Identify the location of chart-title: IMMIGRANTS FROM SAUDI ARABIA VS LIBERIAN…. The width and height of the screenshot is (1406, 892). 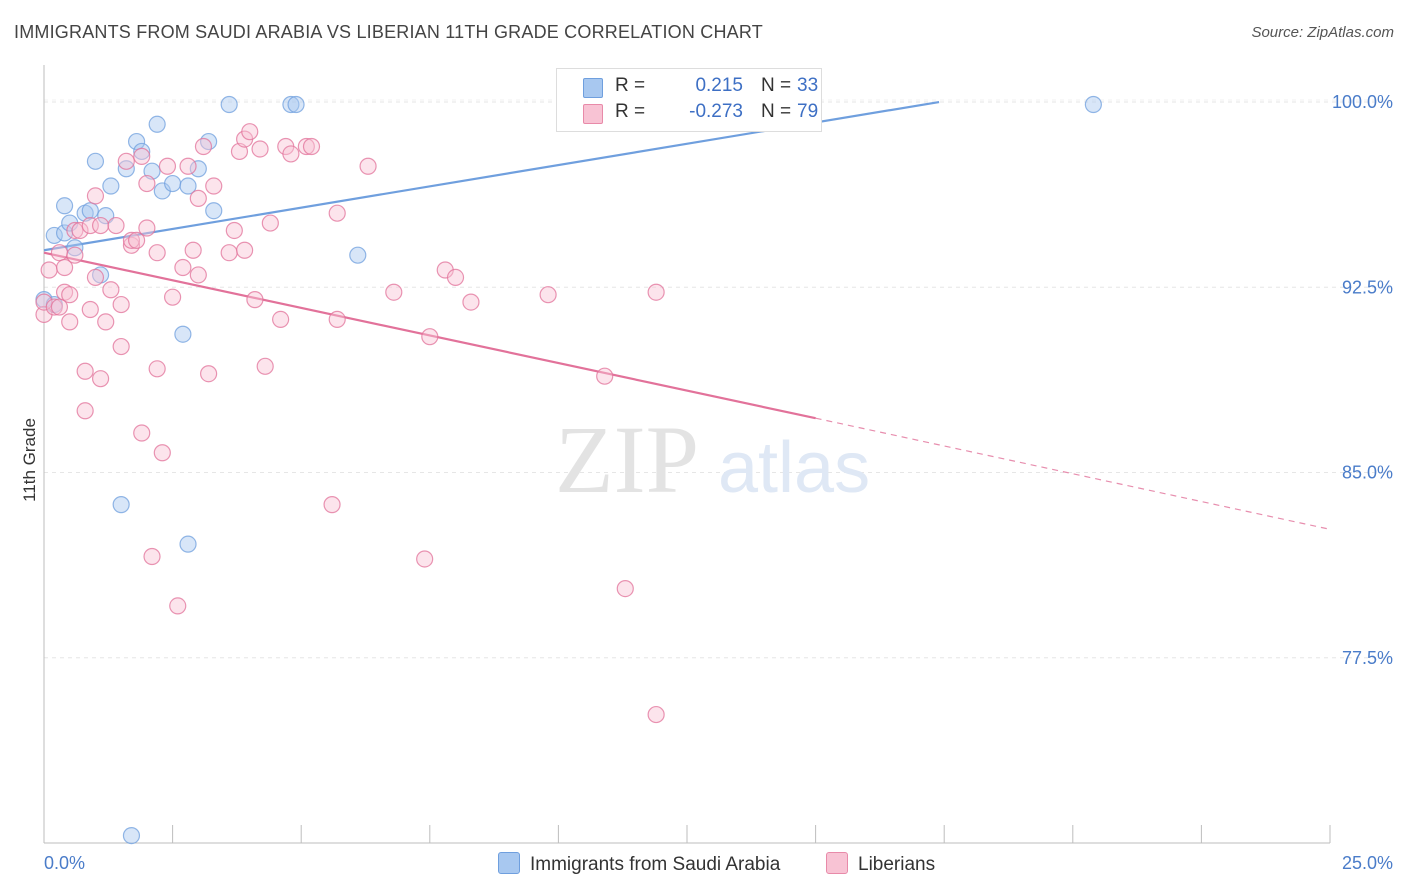
(388, 32).